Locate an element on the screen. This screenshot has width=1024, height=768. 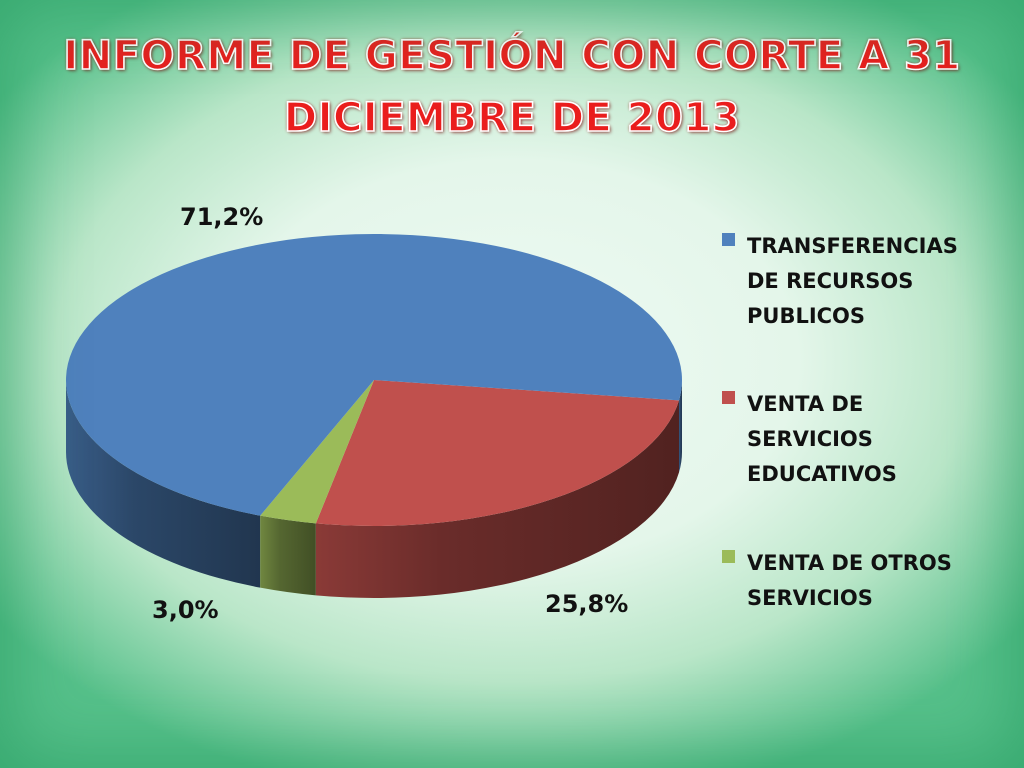
slide-title-line2: DICIEMBRE DE 2013 is located at coordinates (512, 118).